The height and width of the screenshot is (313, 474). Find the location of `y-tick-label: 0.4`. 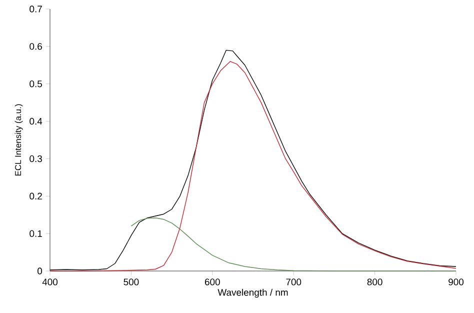

y-tick-label: 0.4 is located at coordinates (36, 121).